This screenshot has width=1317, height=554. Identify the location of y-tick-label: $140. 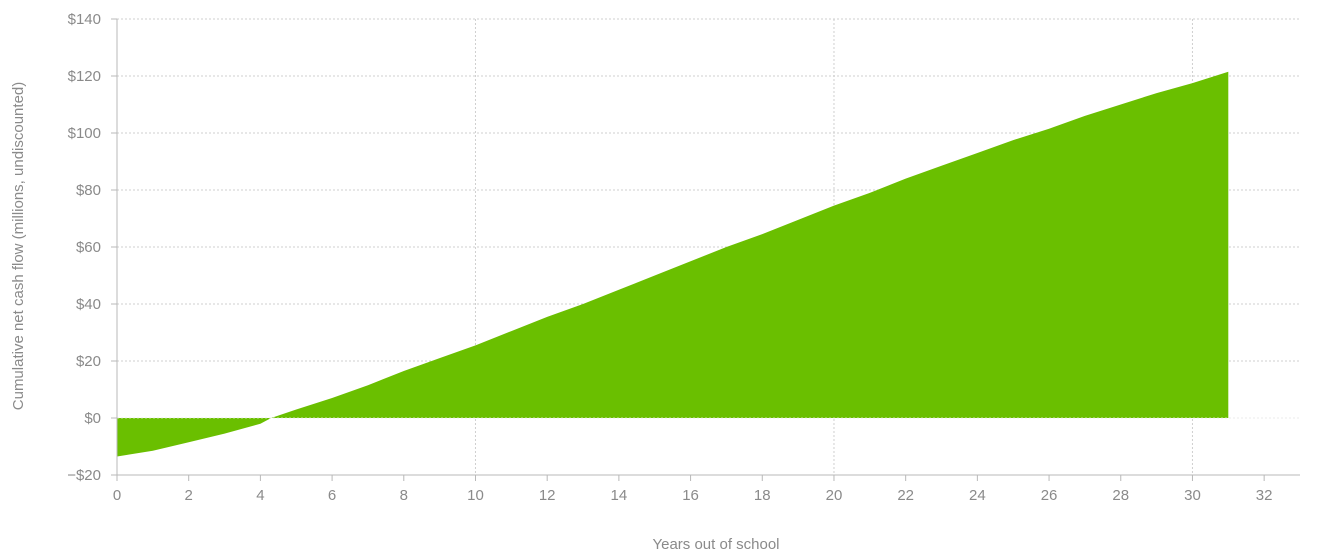
(84, 19).